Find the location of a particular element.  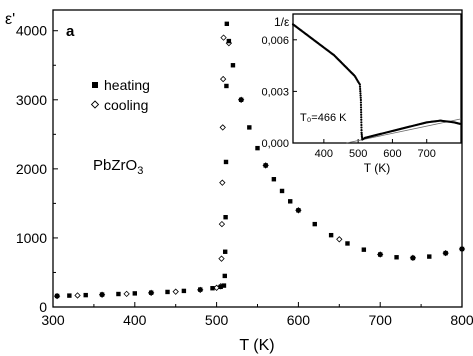

main-x-tick-label-0: 300 is located at coordinates (53, 320).